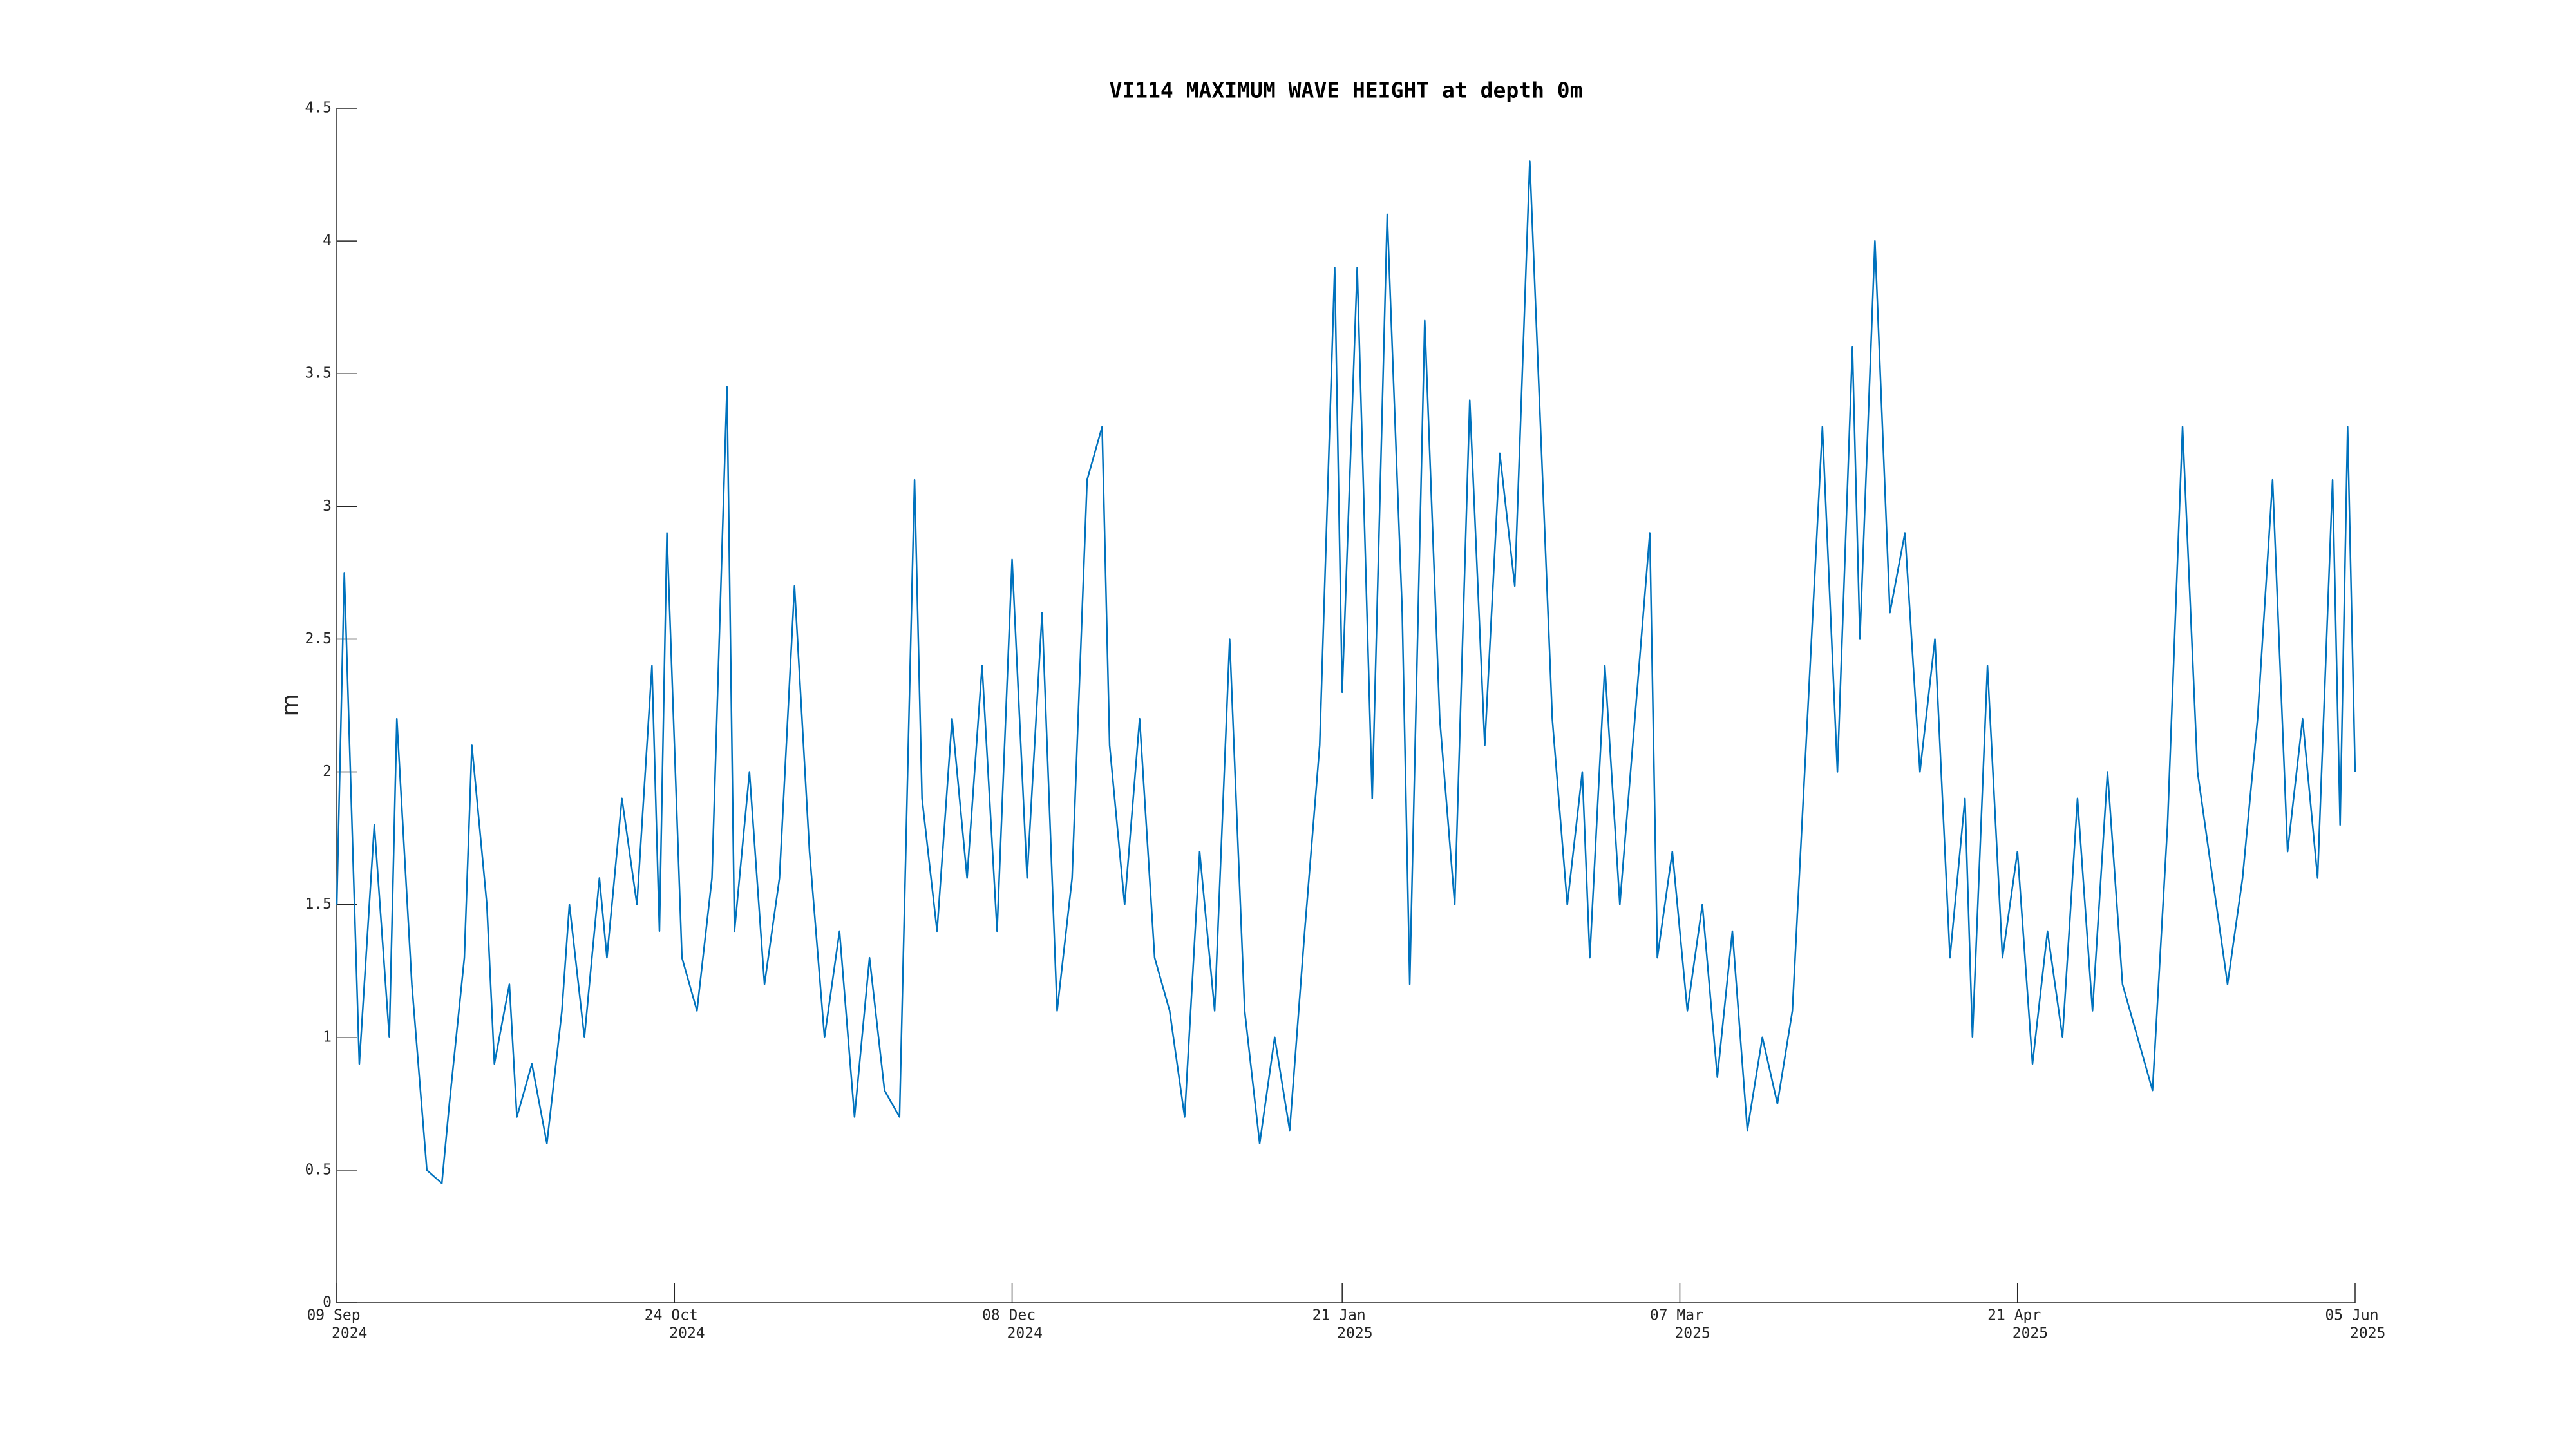  What do you see at coordinates (318, 108) in the screenshot?
I see `y-tick-label: 4.5` at bounding box center [318, 108].